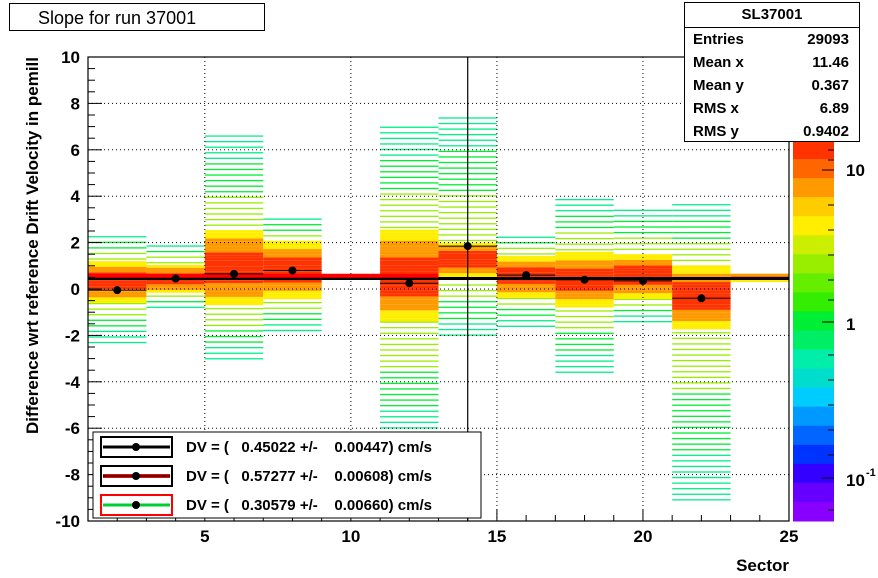 The width and height of the screenshot is (878, 578). I want to click on stats-name: SL37001, so click(772, 15).